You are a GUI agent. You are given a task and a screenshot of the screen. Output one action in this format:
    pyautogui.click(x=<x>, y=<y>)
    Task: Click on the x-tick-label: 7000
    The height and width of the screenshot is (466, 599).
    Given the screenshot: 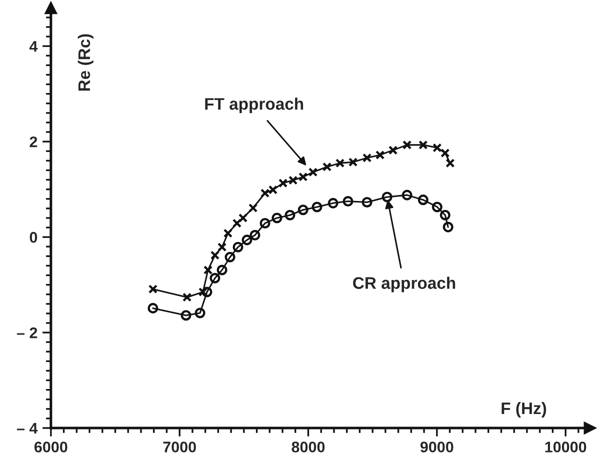 What is the action you would take?
    pyautogui.click(x=179, y=447)
    